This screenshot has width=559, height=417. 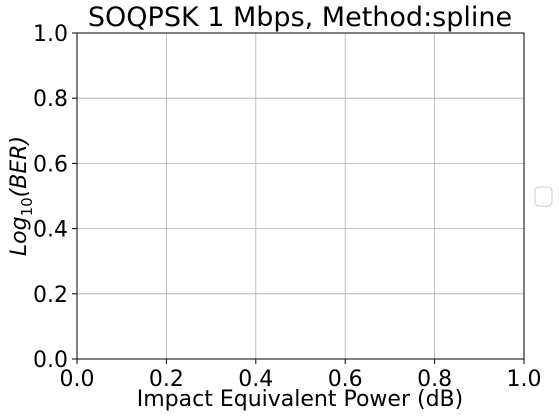 What do you see at coordinates (524, 379) in the screenshot?
I see `x-tick-label: 1.0` at bounding box center [524, 379].